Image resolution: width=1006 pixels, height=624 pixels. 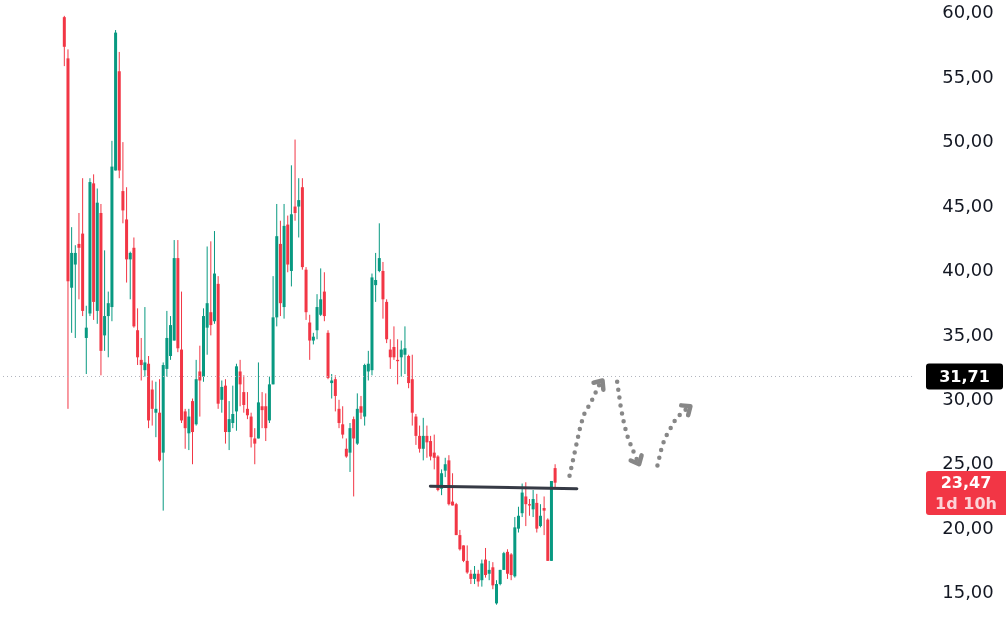 What do you see at coordinates (968, 463) in the screenshot?
I see `y-tick-label: 25,00` at bounding box center [968, 463].